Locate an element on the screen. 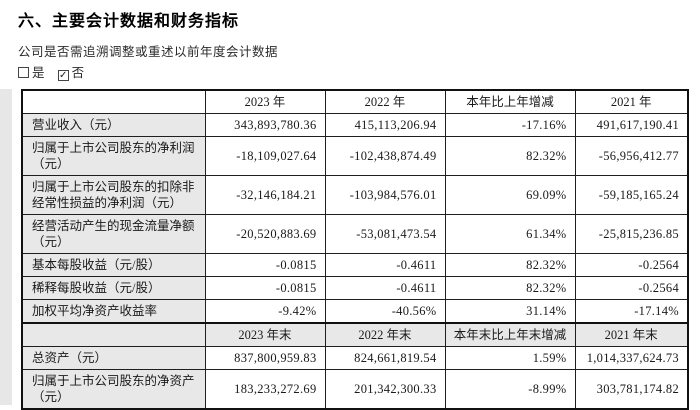 This screenshot has height=410, width=700. cell-value: 31.14% is located at coordinates (510, 311).